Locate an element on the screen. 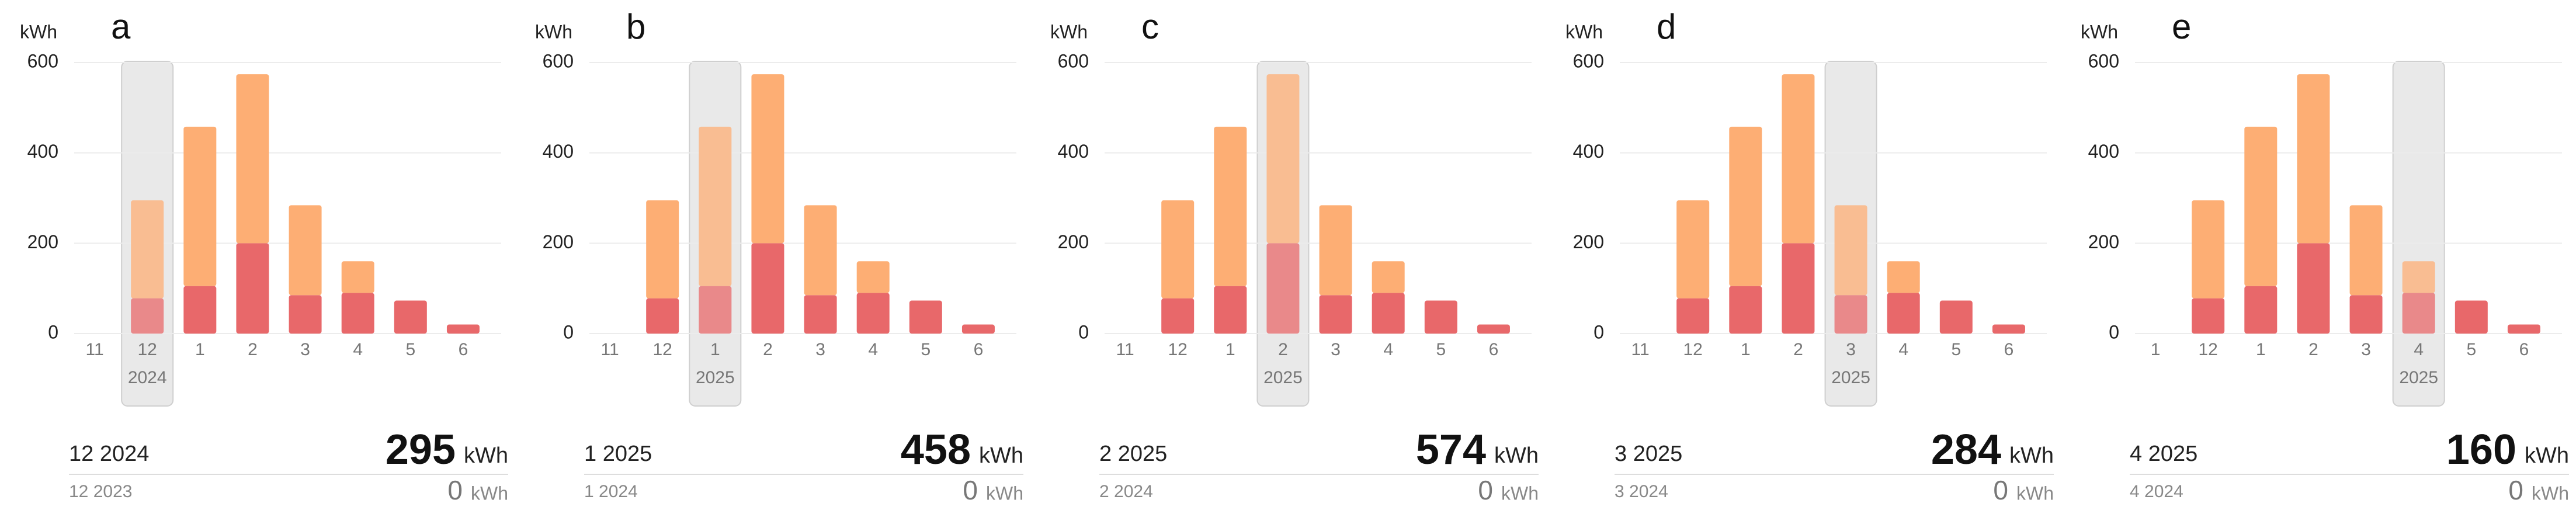 The width and height of the screenshot is (2576, 524). panel-label: c is located at coordinates (1150, 26).